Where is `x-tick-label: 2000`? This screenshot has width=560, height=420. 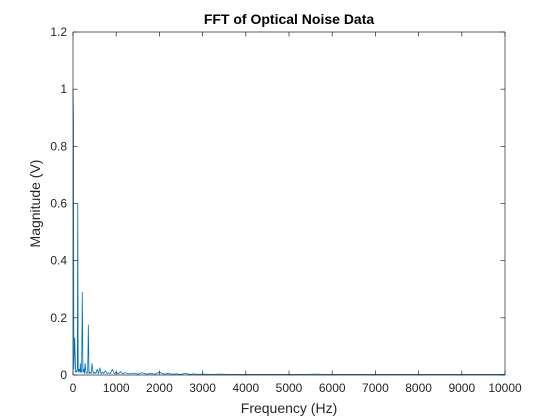 x-tick-label: 2000 is located at coordinates (159, 388).